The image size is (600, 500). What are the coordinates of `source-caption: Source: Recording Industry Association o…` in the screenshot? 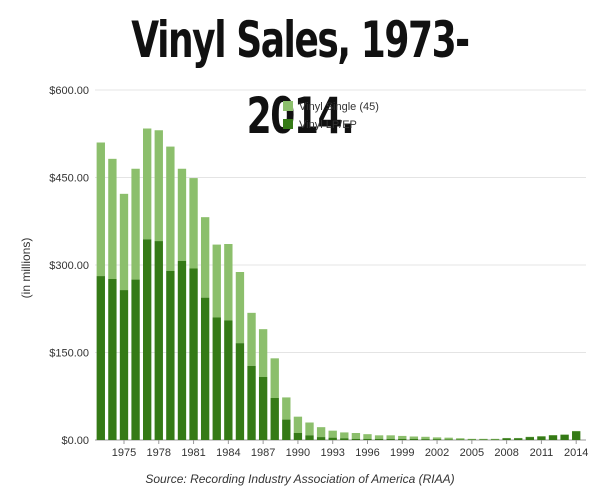 It's located at (300, 479).